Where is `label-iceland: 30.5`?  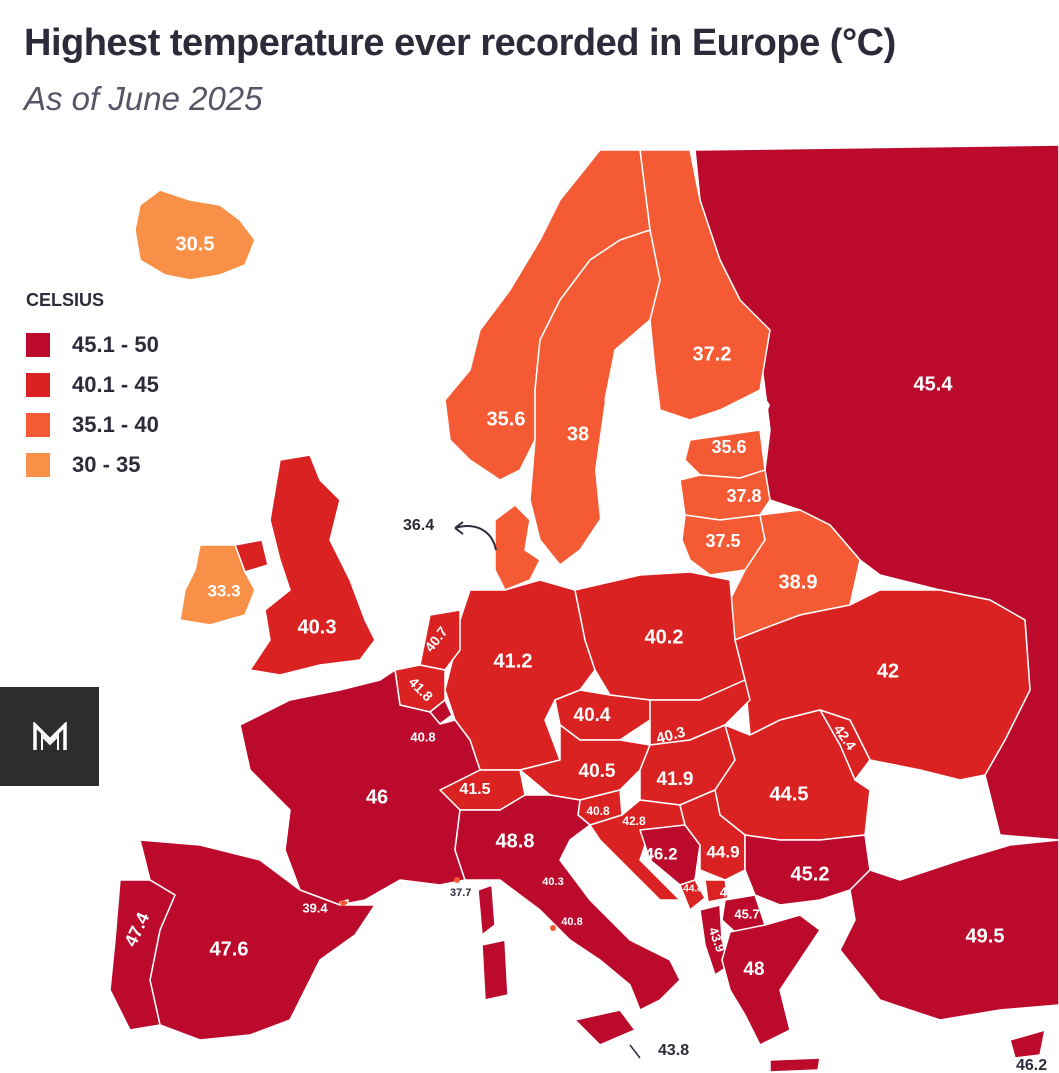 label-iceland: 30.5 is located at coordinates (195, 244).